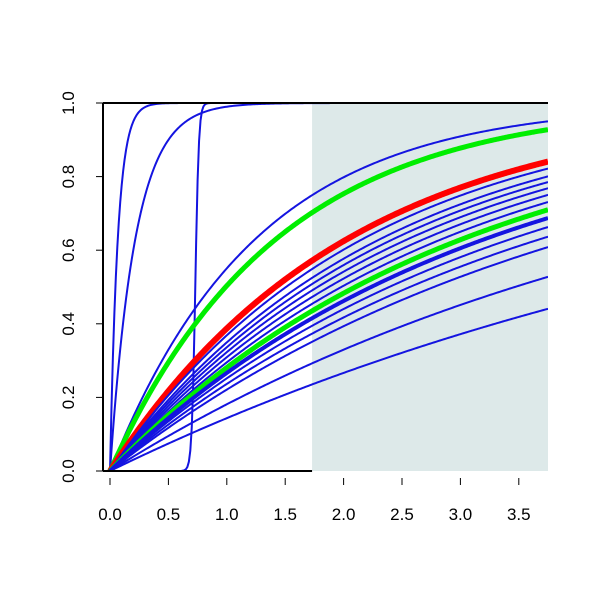  I want to click on x-tick-label: 0.0, so click(110, 514).